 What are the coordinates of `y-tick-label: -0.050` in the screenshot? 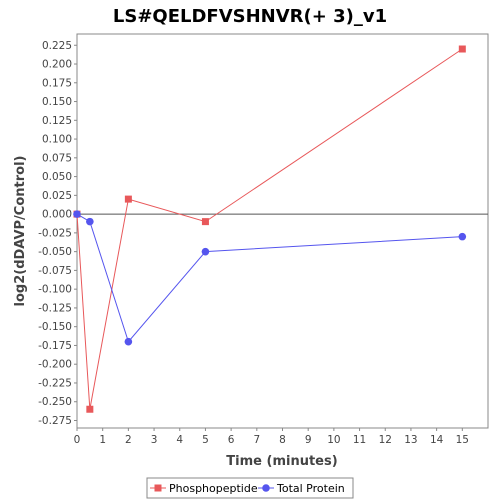 It's located at (55, 252).